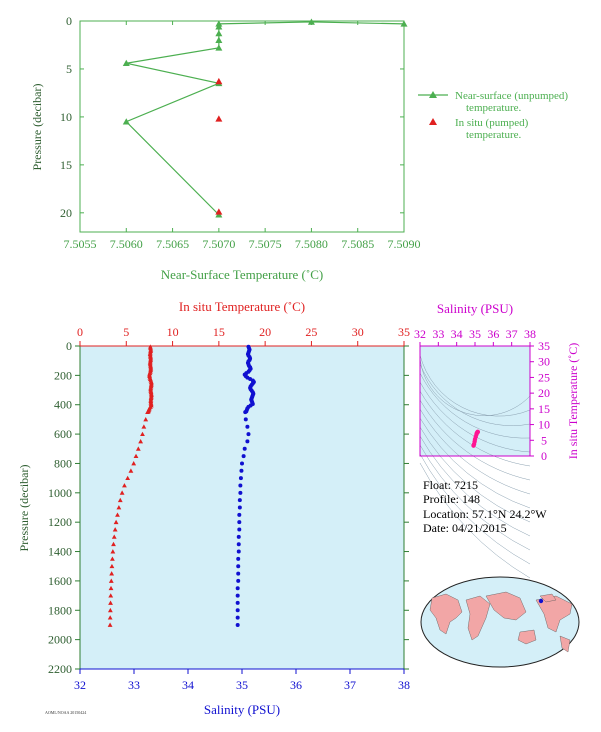  Describe the element at coordinates (494, 135) in the screenshot. I see `legend-label-pumped-2: temperature.` at that location.